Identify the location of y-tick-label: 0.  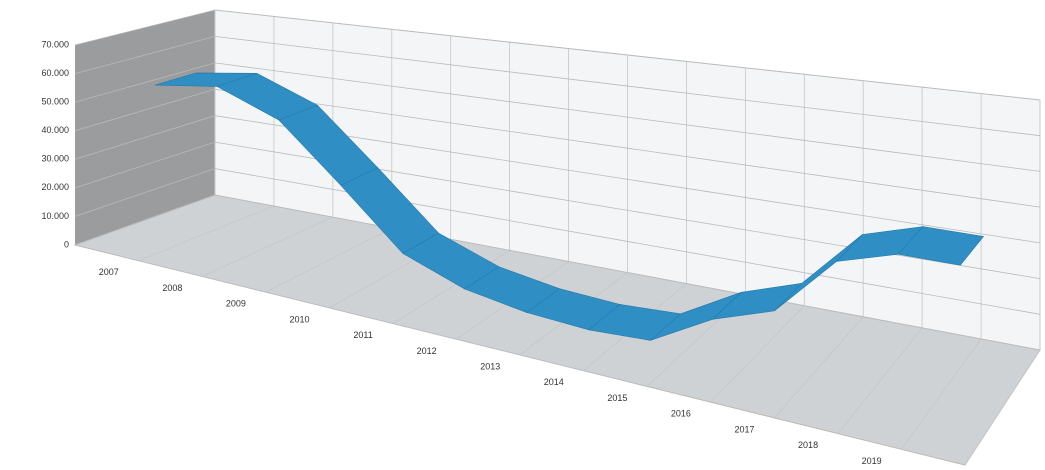
(66, 244).